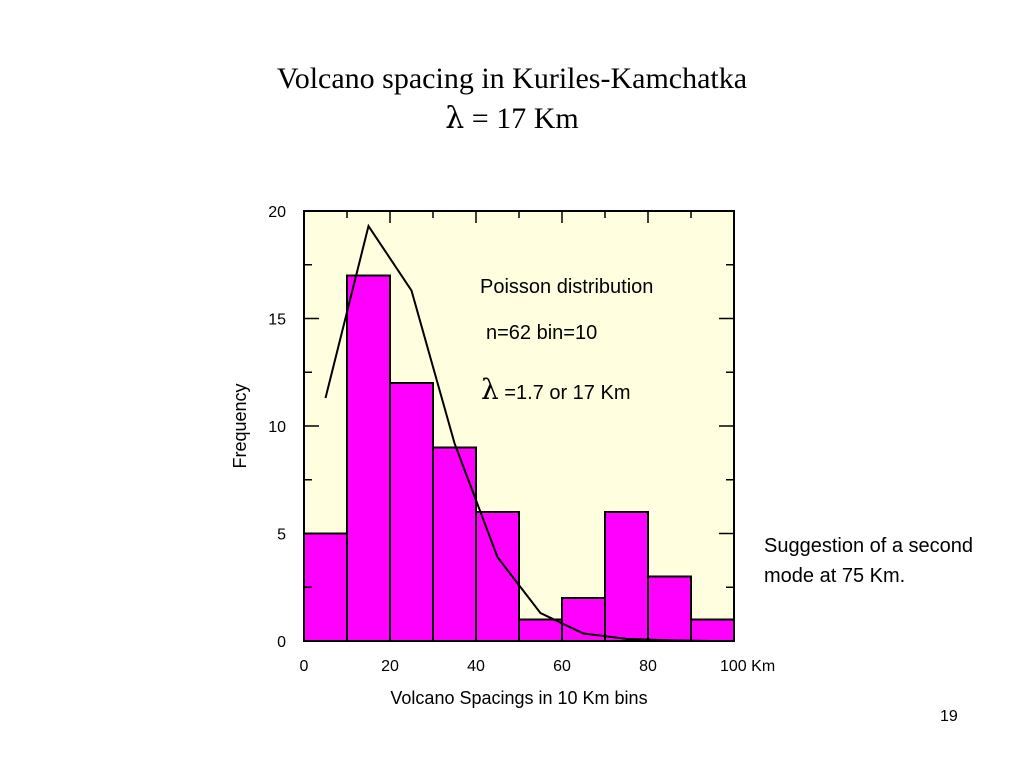  I want to click on subtitle-text: = 17 Km, so click(521, 118).